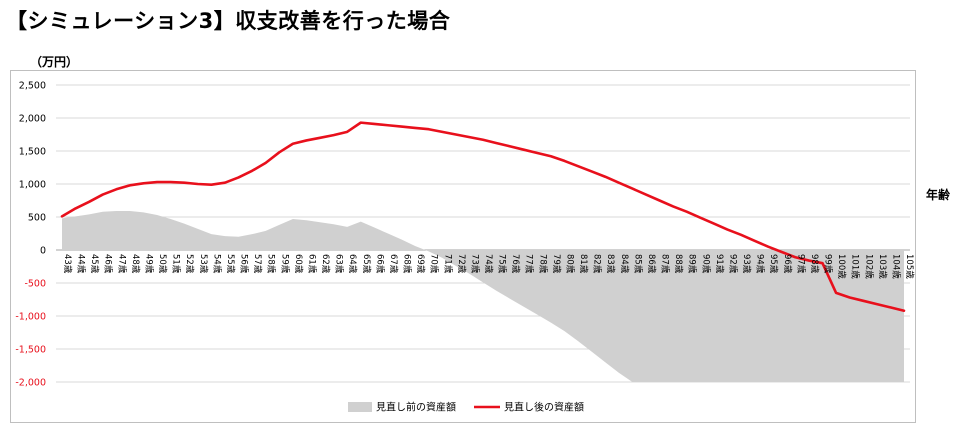  I want to click on x-tick-label: 76歳, so click(515, 264).